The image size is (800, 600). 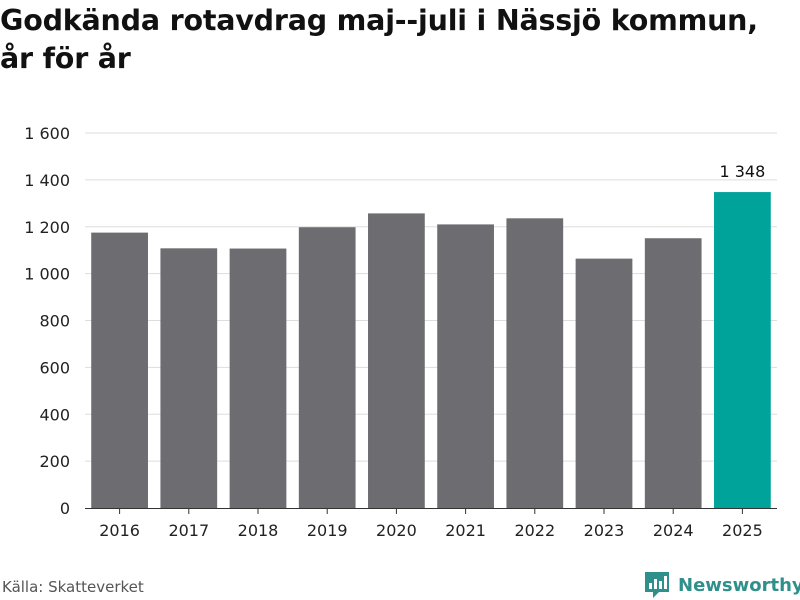 What do you see at coordinates (673, 530) in the screenshot?
I see `x-tick-label: 2024` at bounding box center [673, 530].